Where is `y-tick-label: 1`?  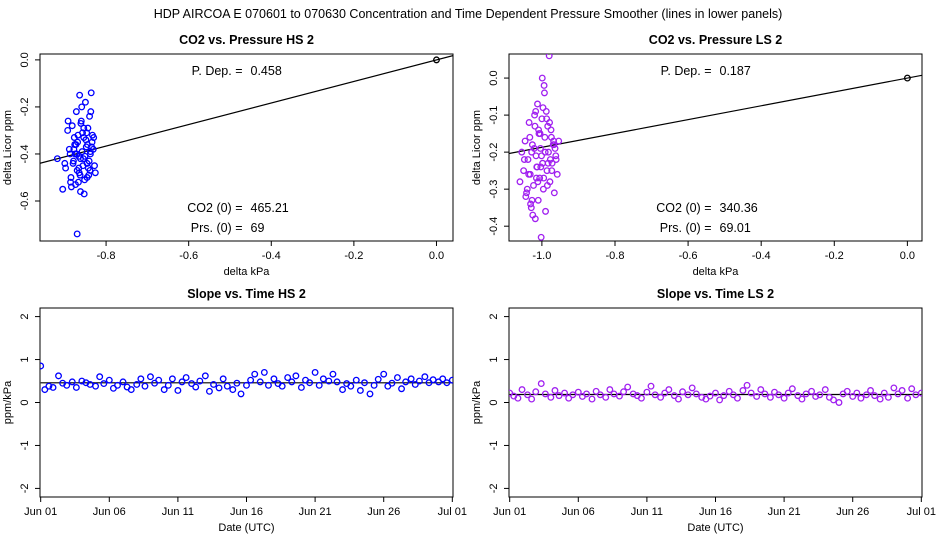 y-tick-label: 1 is located at coordinates (25, 359).